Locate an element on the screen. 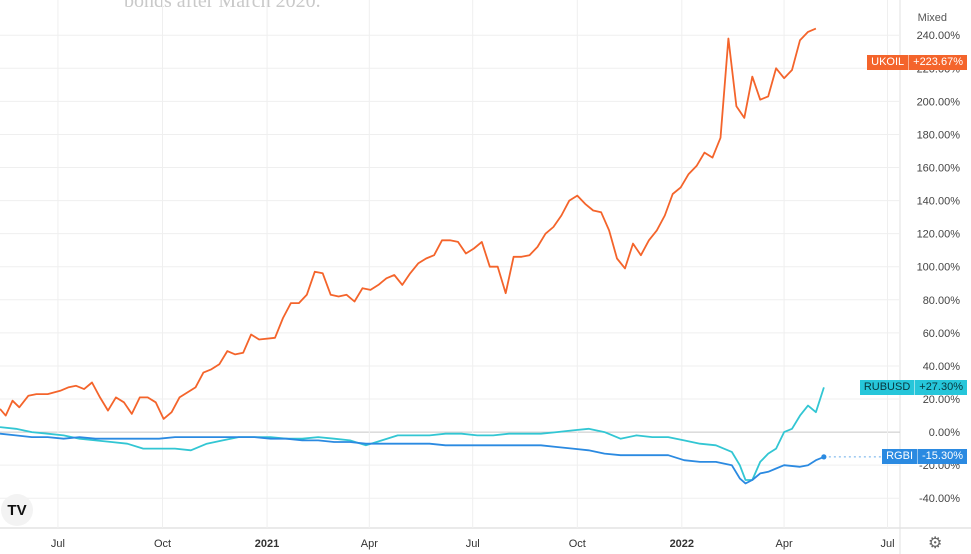 The height and width of the screenshot is (554, 971). ukoil-last-value-tag: UKOIL +223.67% is located at coordinates (917, 62).